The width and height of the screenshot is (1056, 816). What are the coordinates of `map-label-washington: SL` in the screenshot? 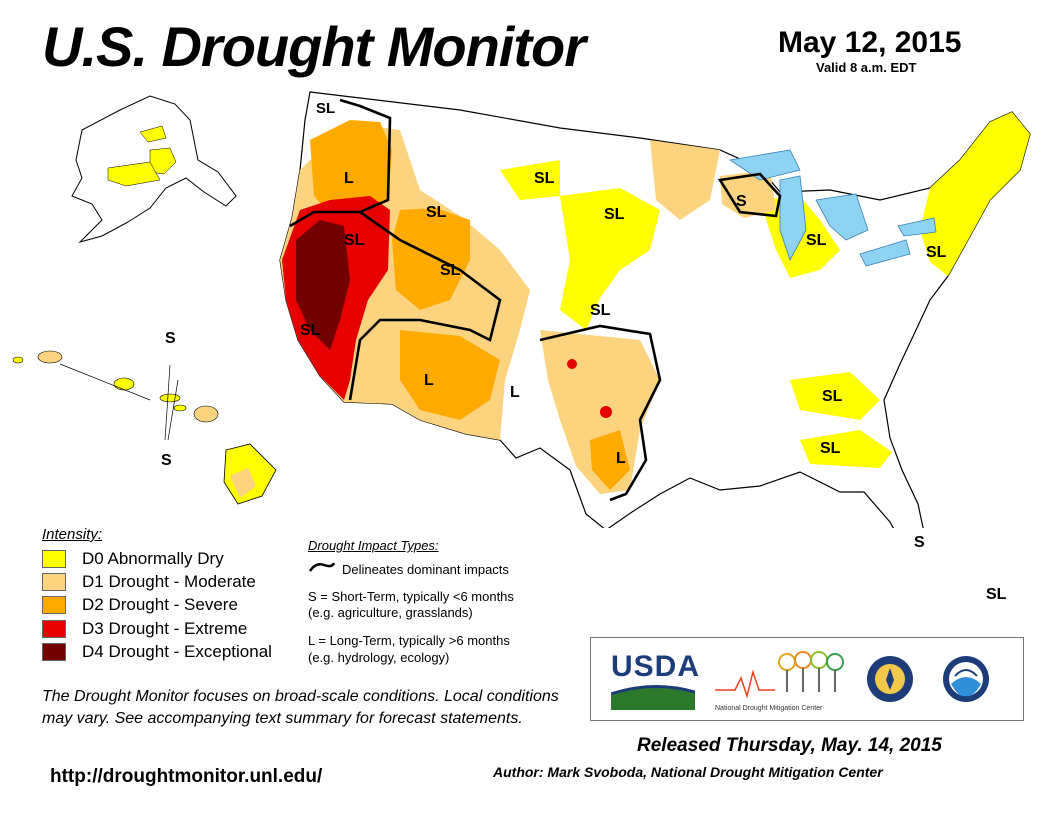 It's located at (326, 108).